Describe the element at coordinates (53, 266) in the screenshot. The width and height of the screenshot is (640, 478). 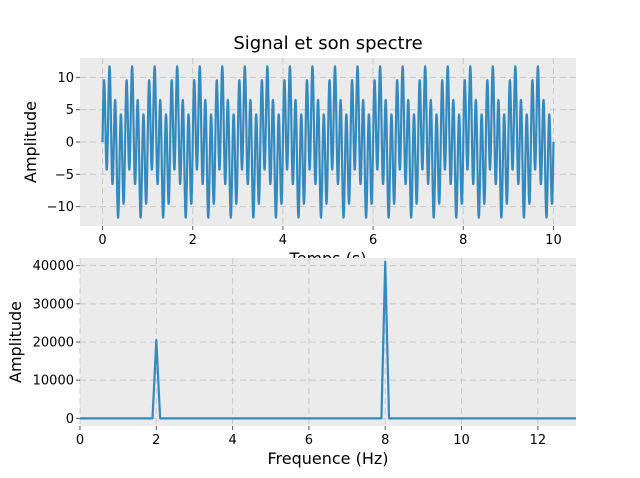
I see `spectrum-y-tick-label-4: 40000` at that location.